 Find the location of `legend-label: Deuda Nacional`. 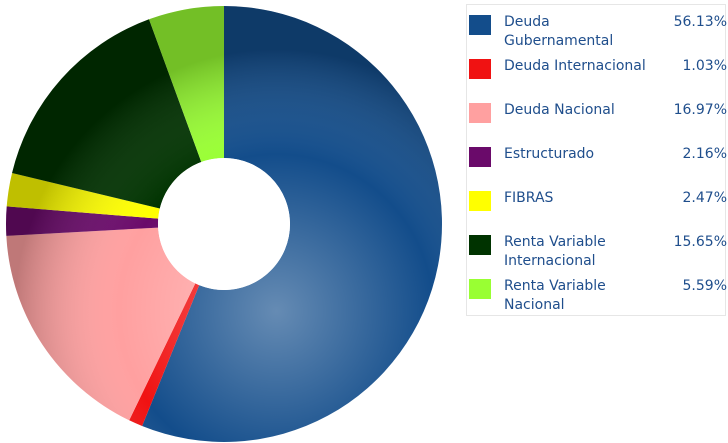

legend-label: Deuda Nacional is located at coordinates (559, 110).